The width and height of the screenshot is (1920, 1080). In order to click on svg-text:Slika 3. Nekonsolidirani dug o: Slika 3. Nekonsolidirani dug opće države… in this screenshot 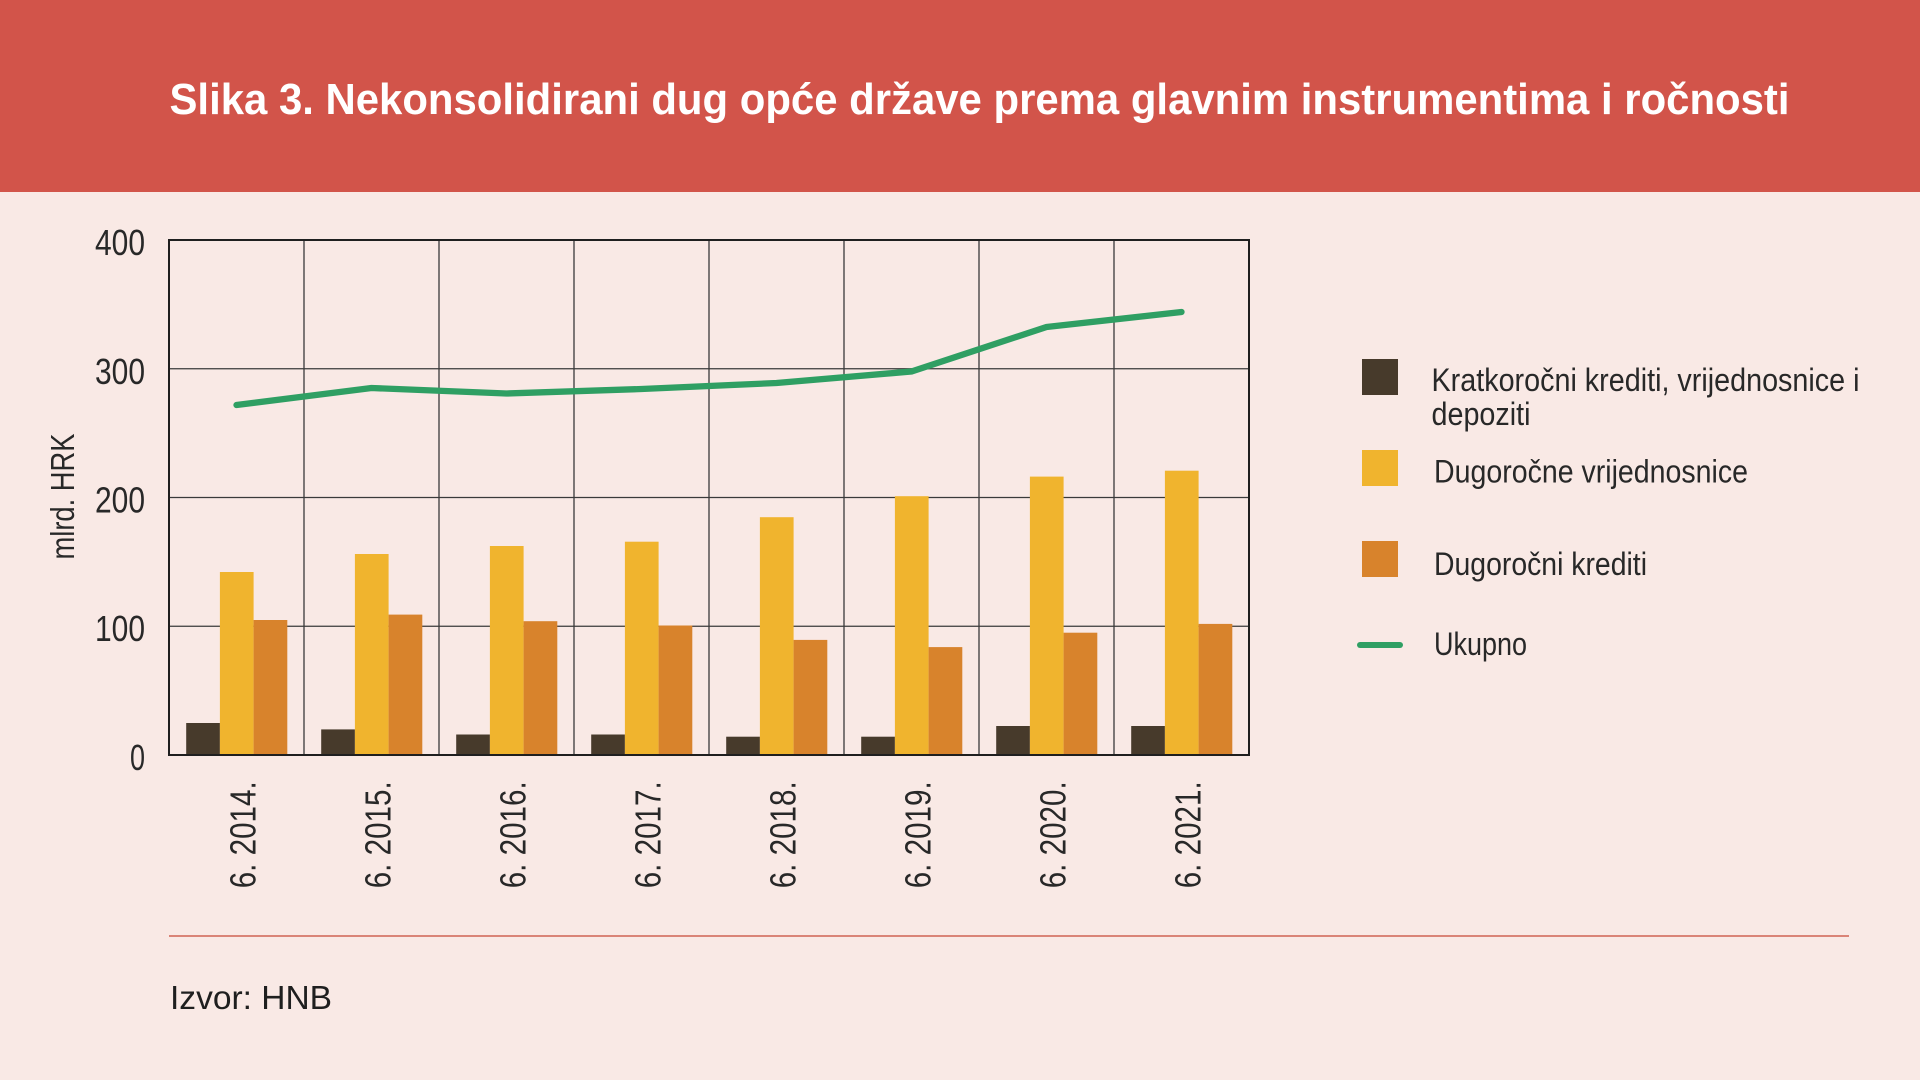, I will do `click(980, 99)`.